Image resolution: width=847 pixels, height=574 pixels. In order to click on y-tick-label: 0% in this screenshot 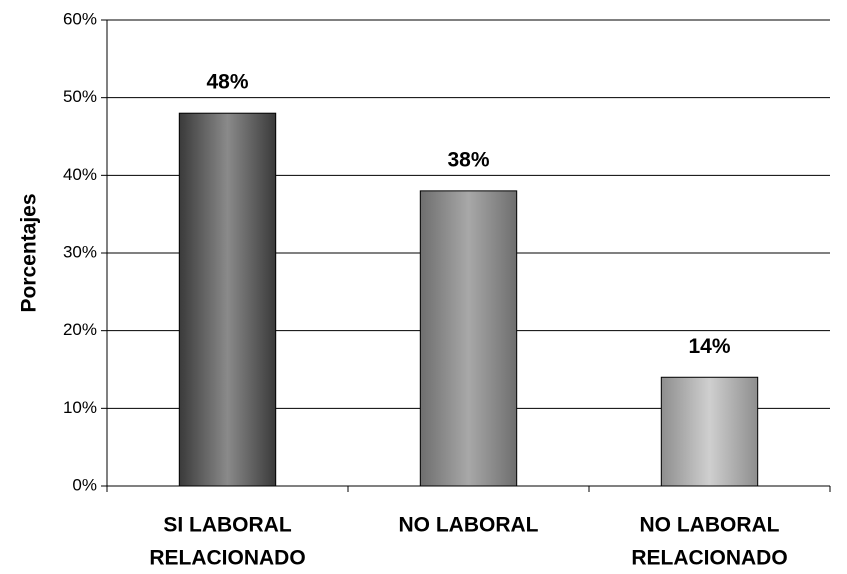, I will do `click(84, 484)`.